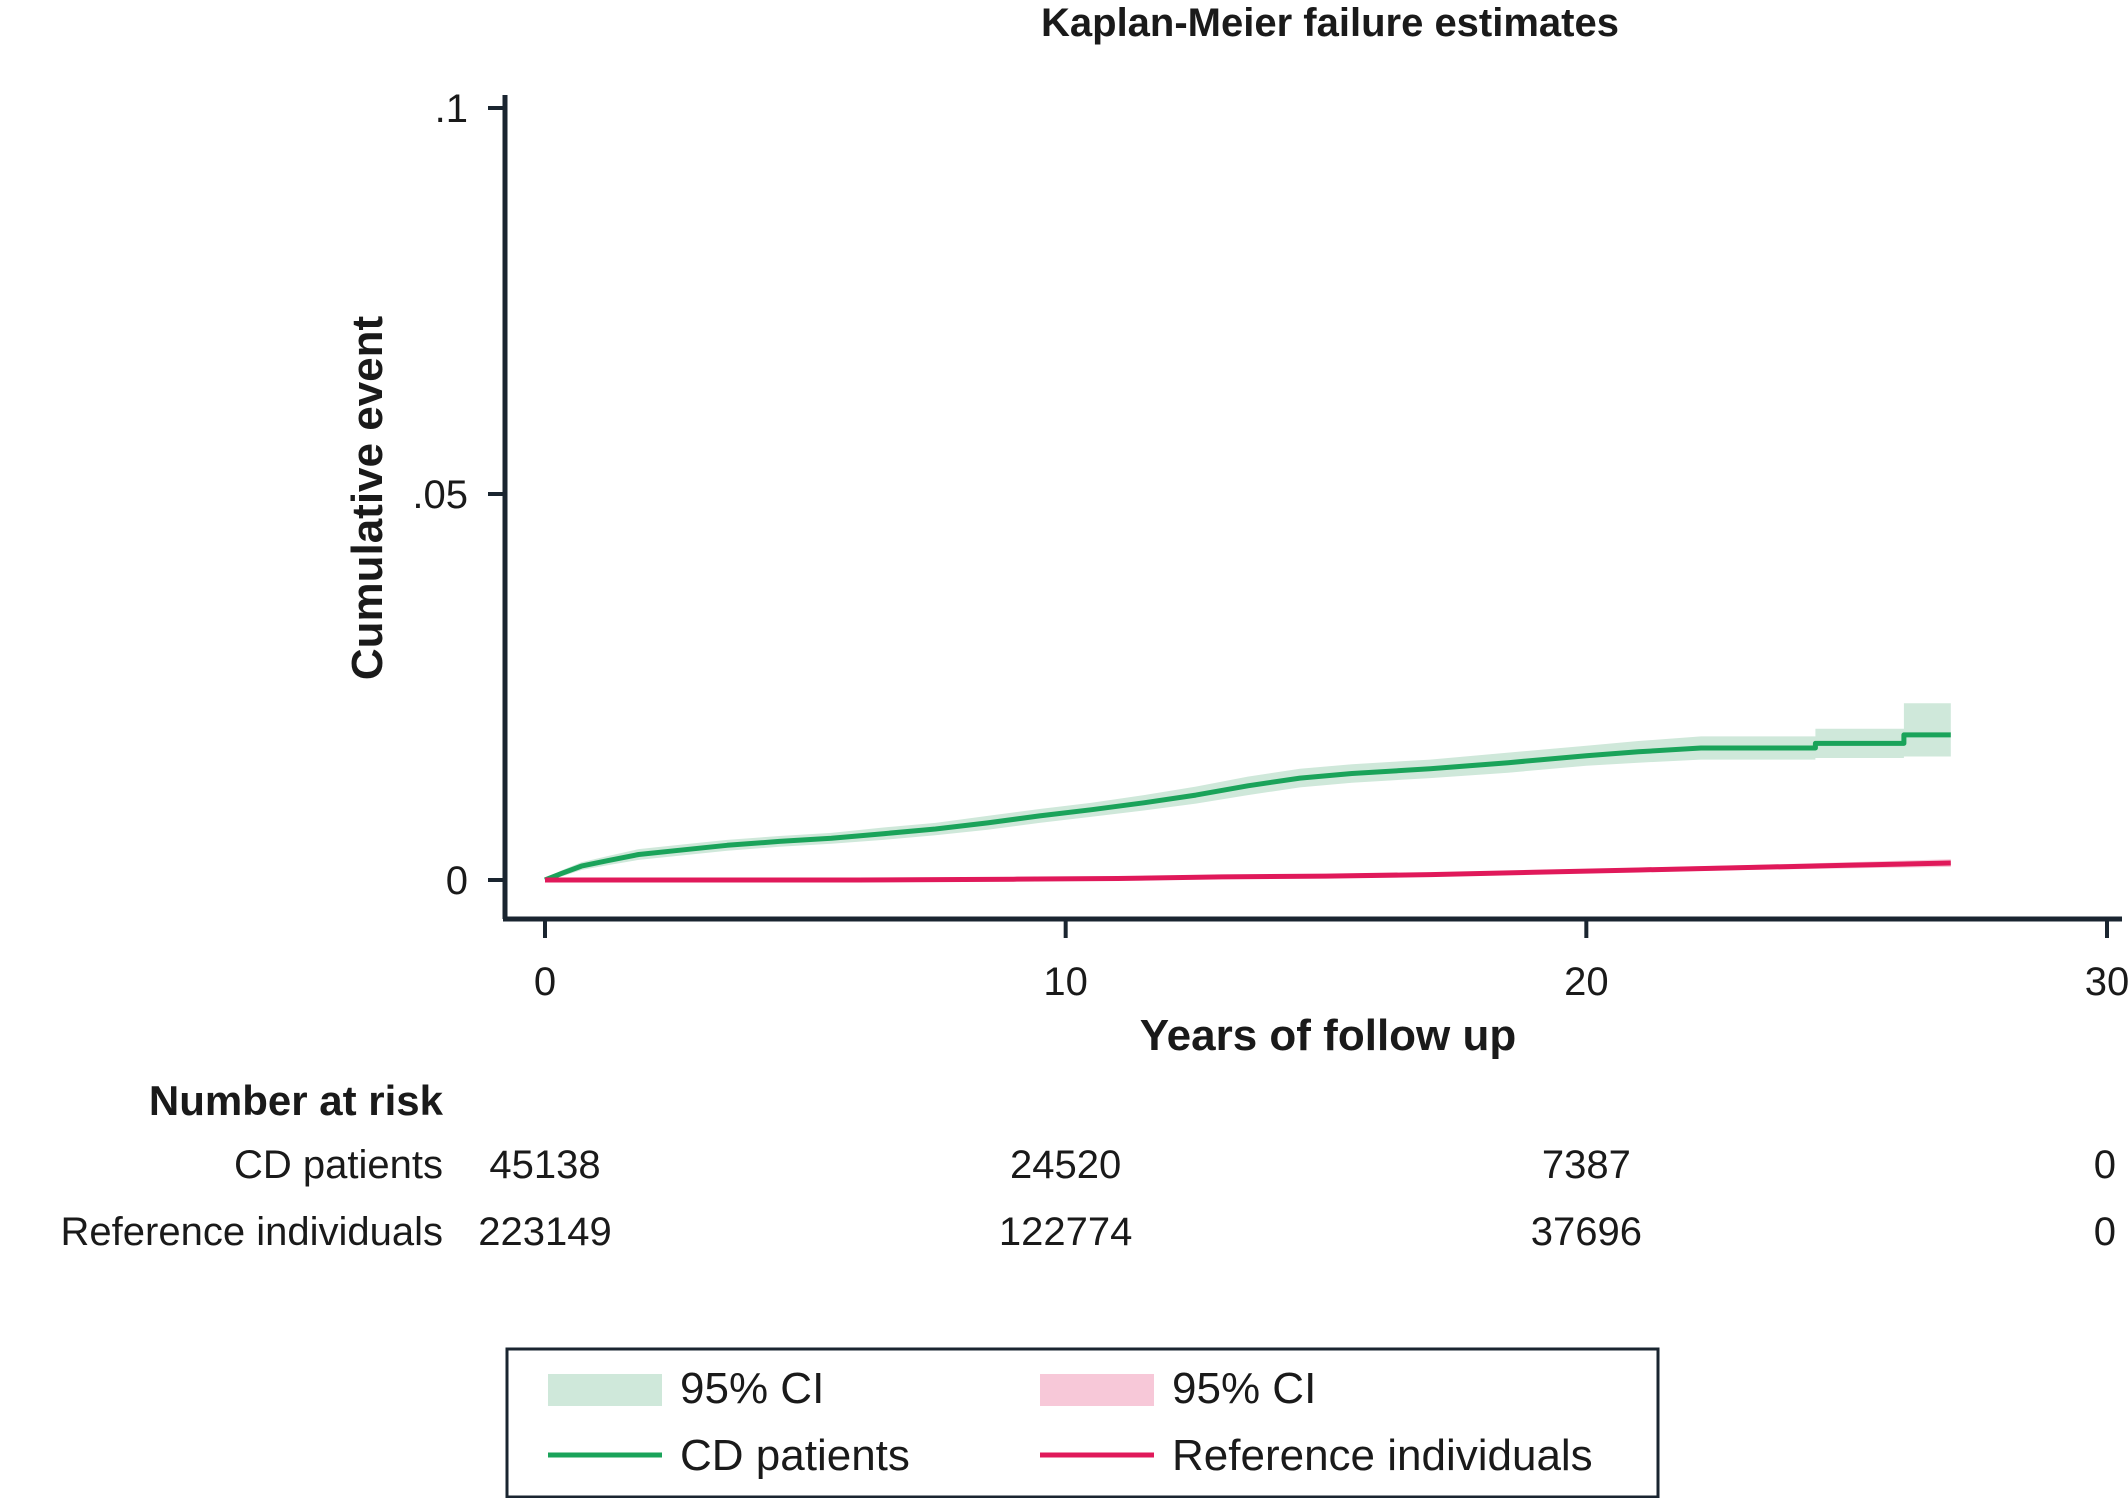 The height and width of the screenshot is (1498, 2128). Describe the element at coordinates (1331, 961) in the screenshot. I see `x-ticks: 0 10 20 30` at that location.